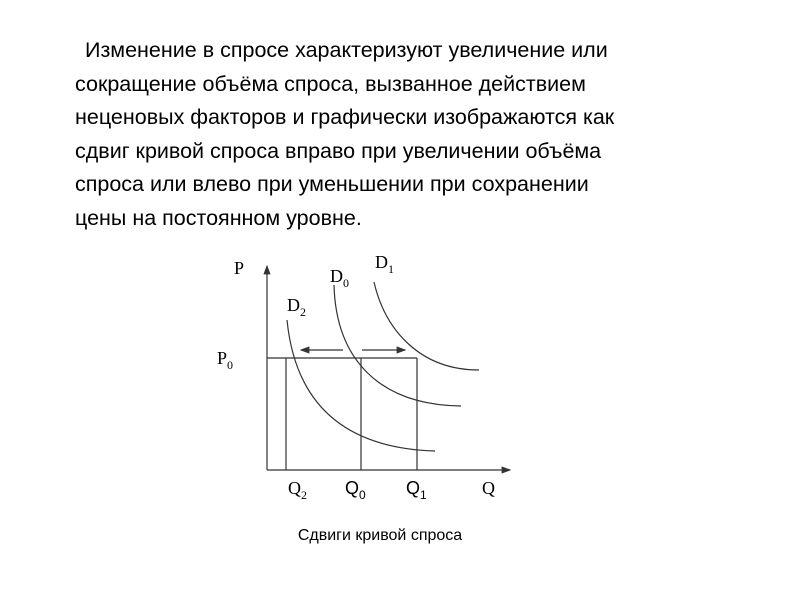 Image resolution: width=800 pixels, height=600 pixels. Describe the element at coordinates (416, 490) in the screenshot. I see `q1-label: Q1` at that location.